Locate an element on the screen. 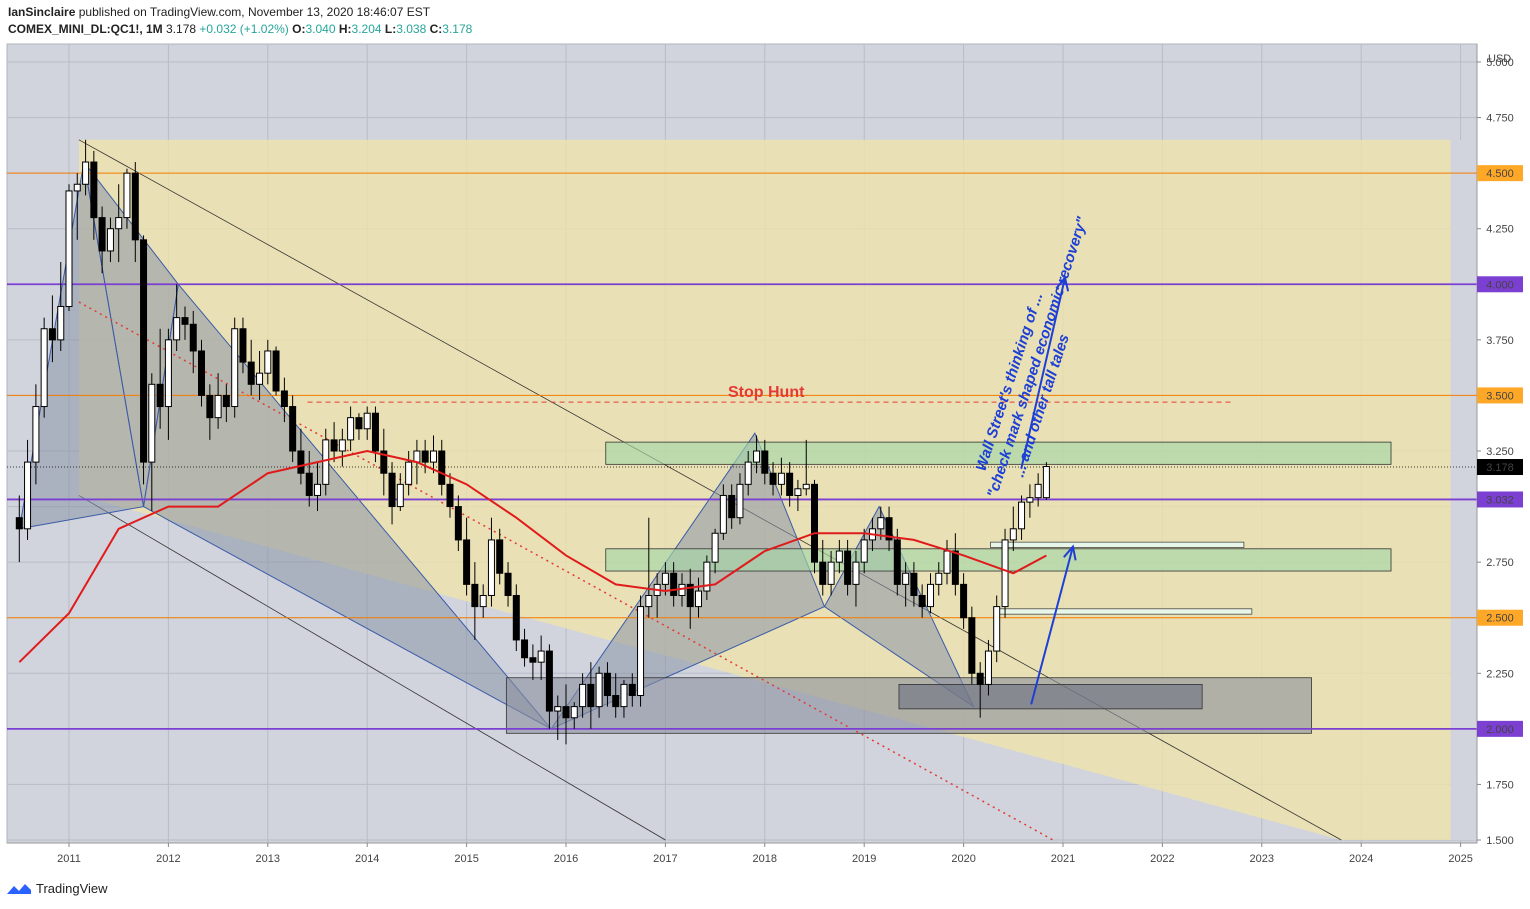  tradingview-logo-icon is located at coordinates (19, 888).